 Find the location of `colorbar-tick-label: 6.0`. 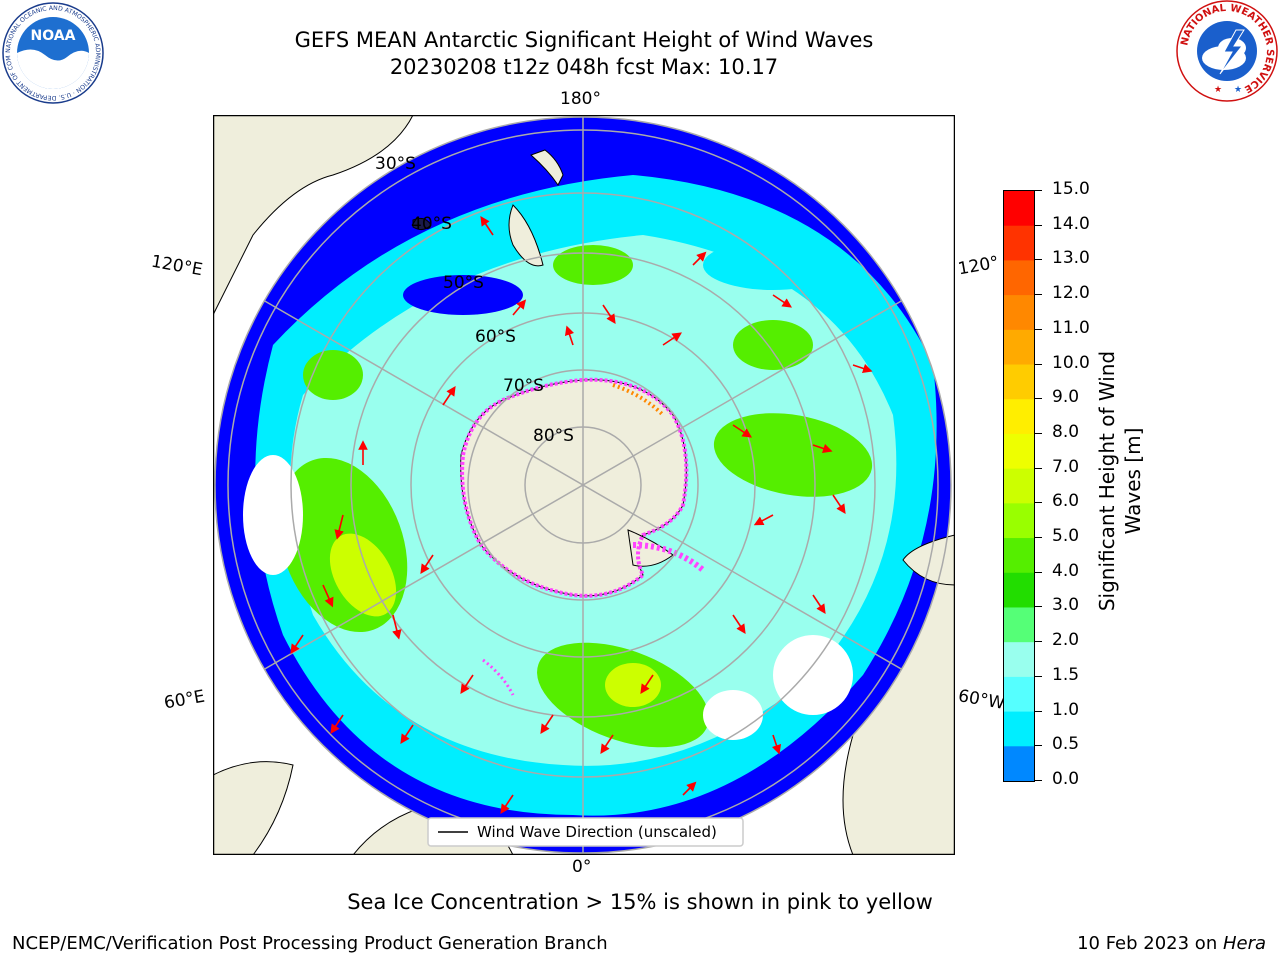

colorbar-tick-label: 6.0 is located at coordinates (1066, 501).